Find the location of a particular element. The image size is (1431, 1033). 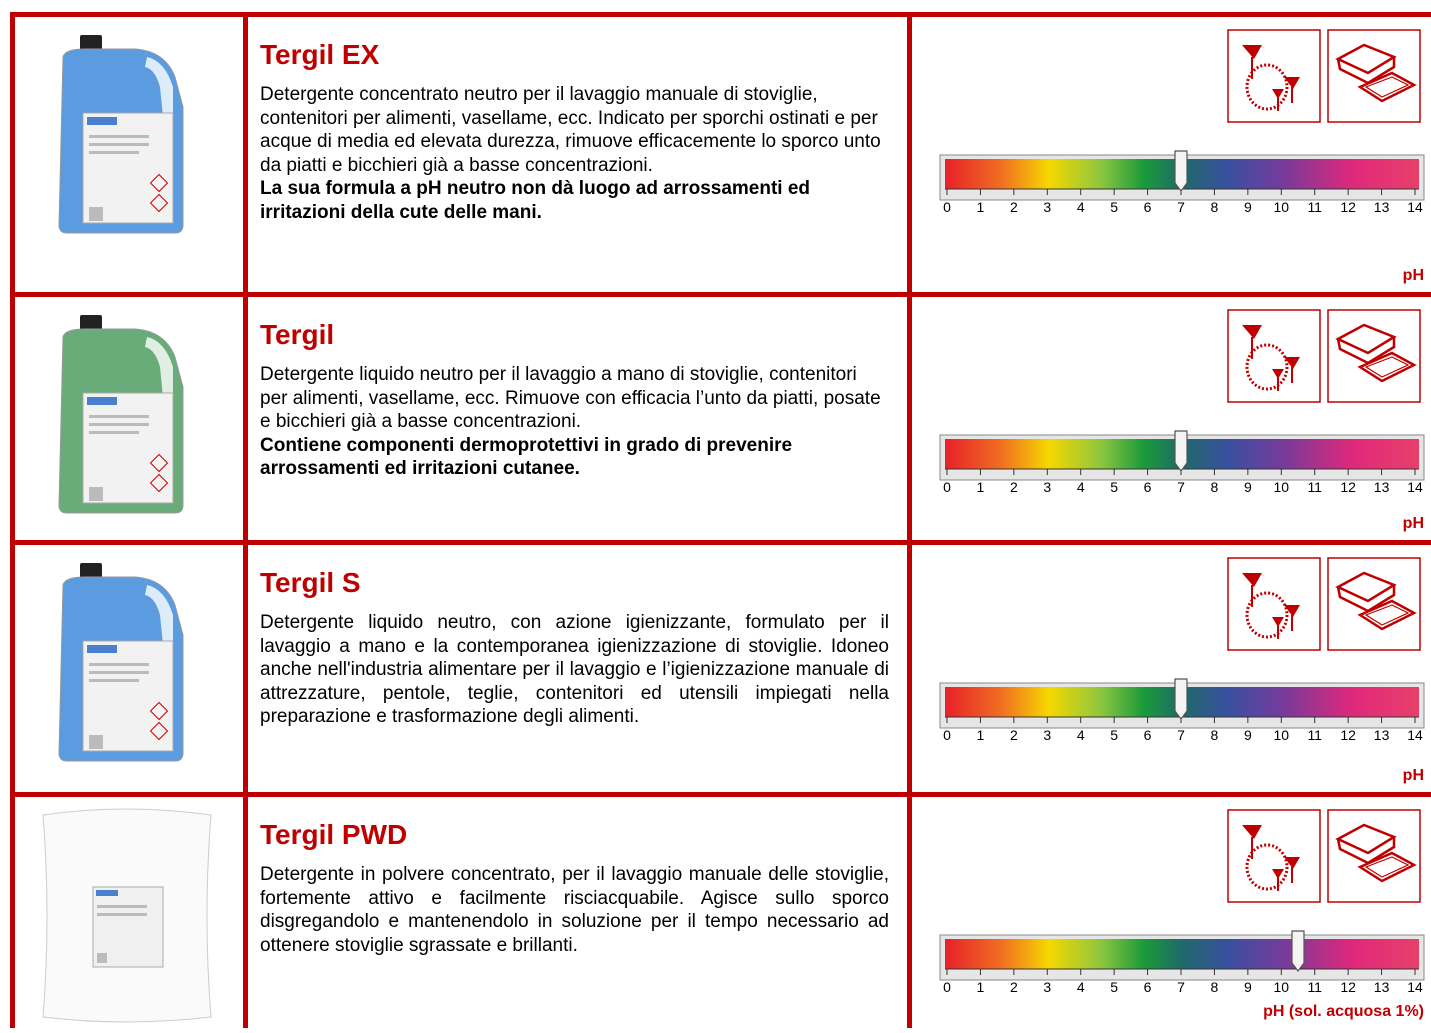

product-name: Tergil is located at coordinates (297, 334).